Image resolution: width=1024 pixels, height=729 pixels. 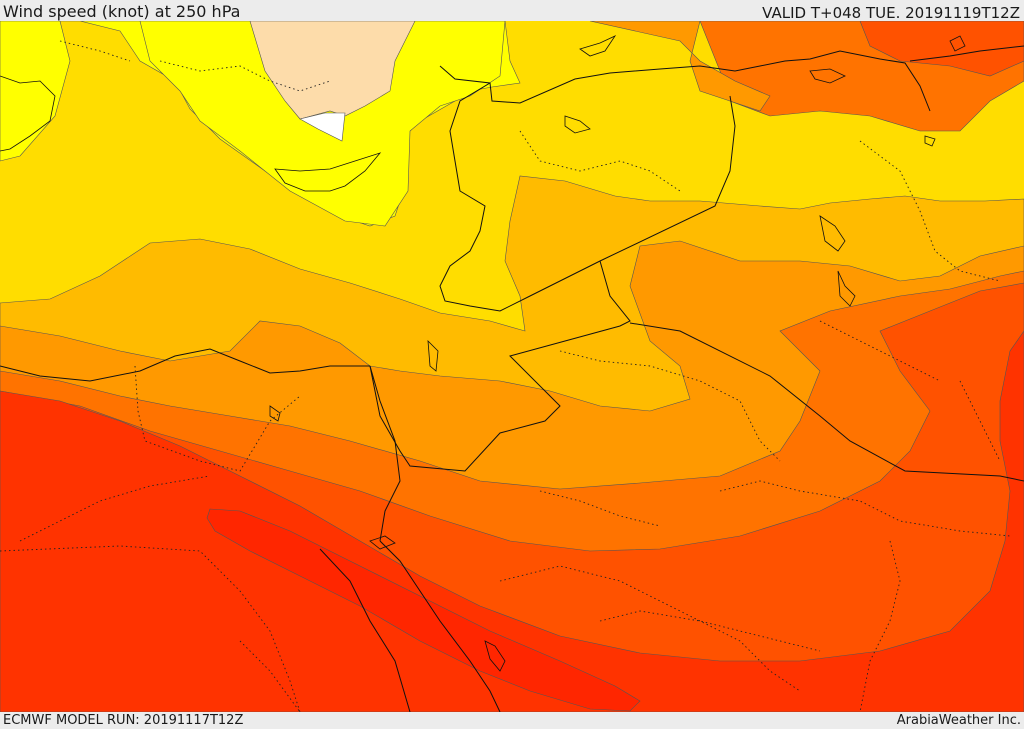 What do you see at coordinates (122, 11) in the screenshot?
I see `map-title: Wind speed (knot) at 250 hPa` at bounding box center [122, 11].